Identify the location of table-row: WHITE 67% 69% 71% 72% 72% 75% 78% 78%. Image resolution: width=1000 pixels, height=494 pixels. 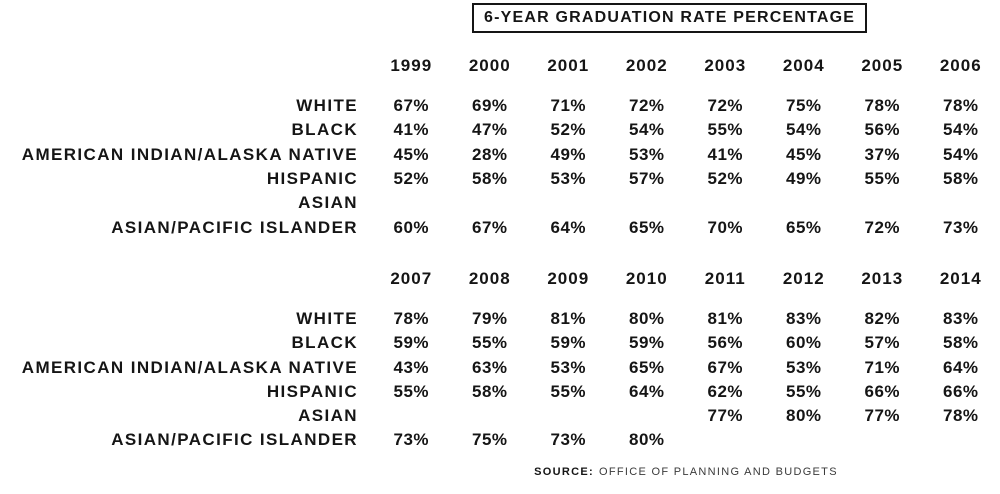
(500, 106).